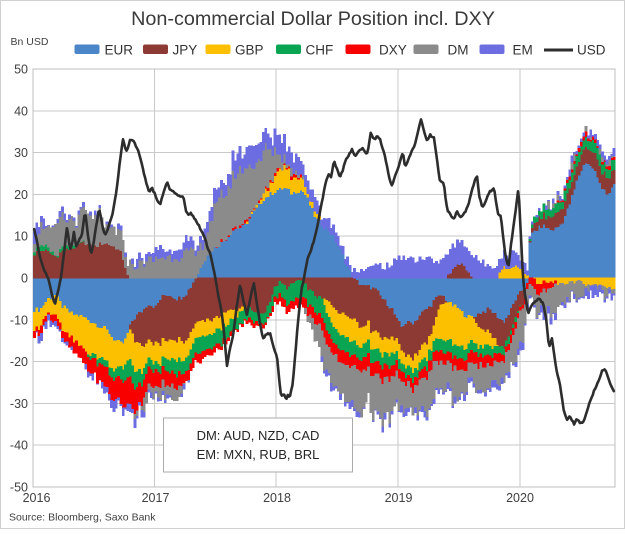 Image resolution: width=625 pixels, height=534 pixels. Describe the element at coordinates (37, 498) in the screenshot. I see `svg-text: 2016` at that location.